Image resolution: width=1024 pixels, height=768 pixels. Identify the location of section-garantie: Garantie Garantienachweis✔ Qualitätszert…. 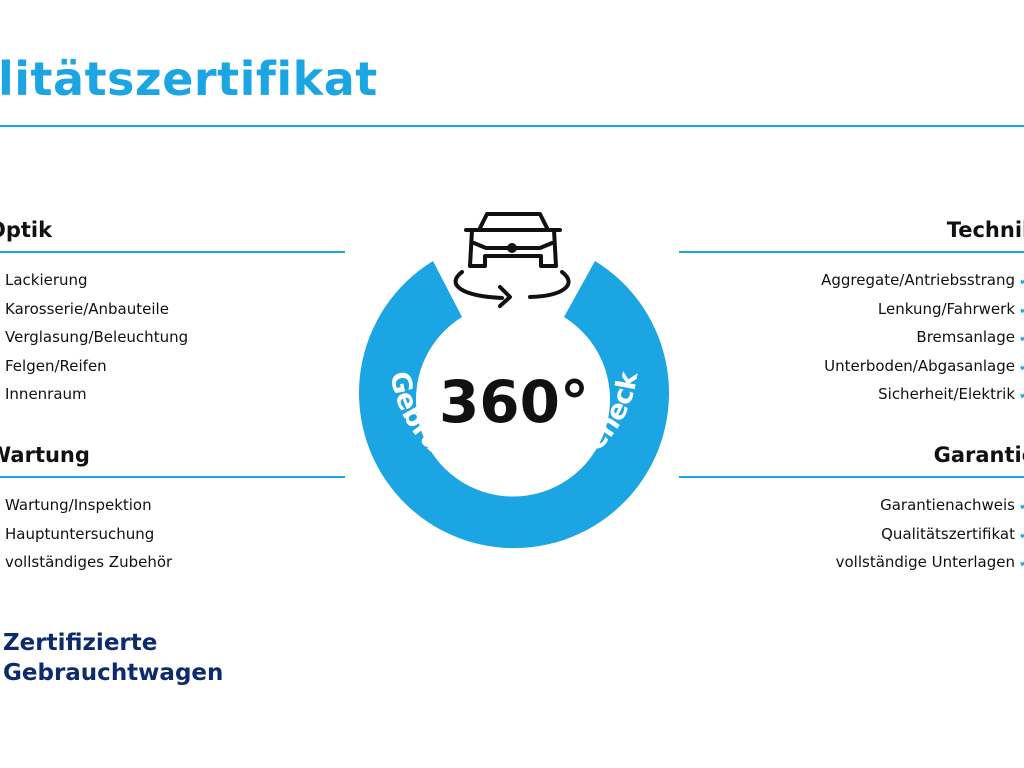
(851, 510).